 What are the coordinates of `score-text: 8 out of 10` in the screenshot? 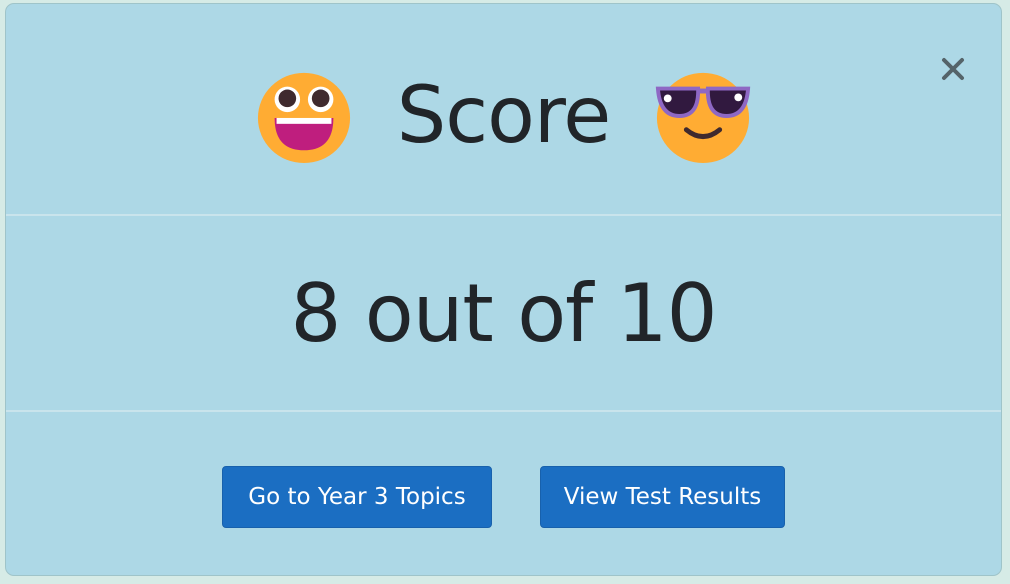 It's located at (503, 313).